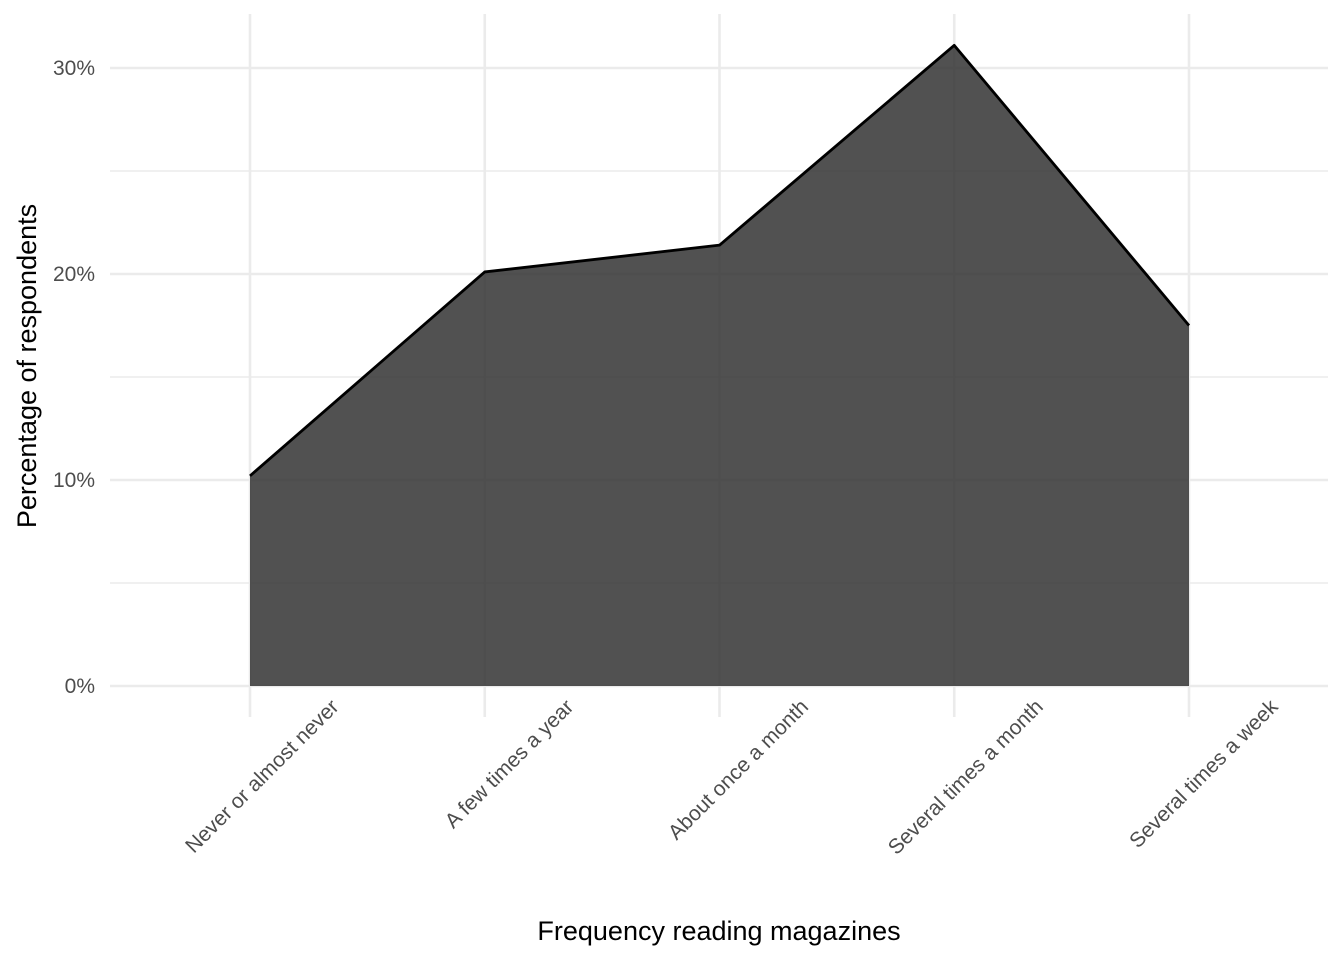 This screenshot has height=960, width=1344. I want to click on y-tick-label: 30%, so click(74, 68).